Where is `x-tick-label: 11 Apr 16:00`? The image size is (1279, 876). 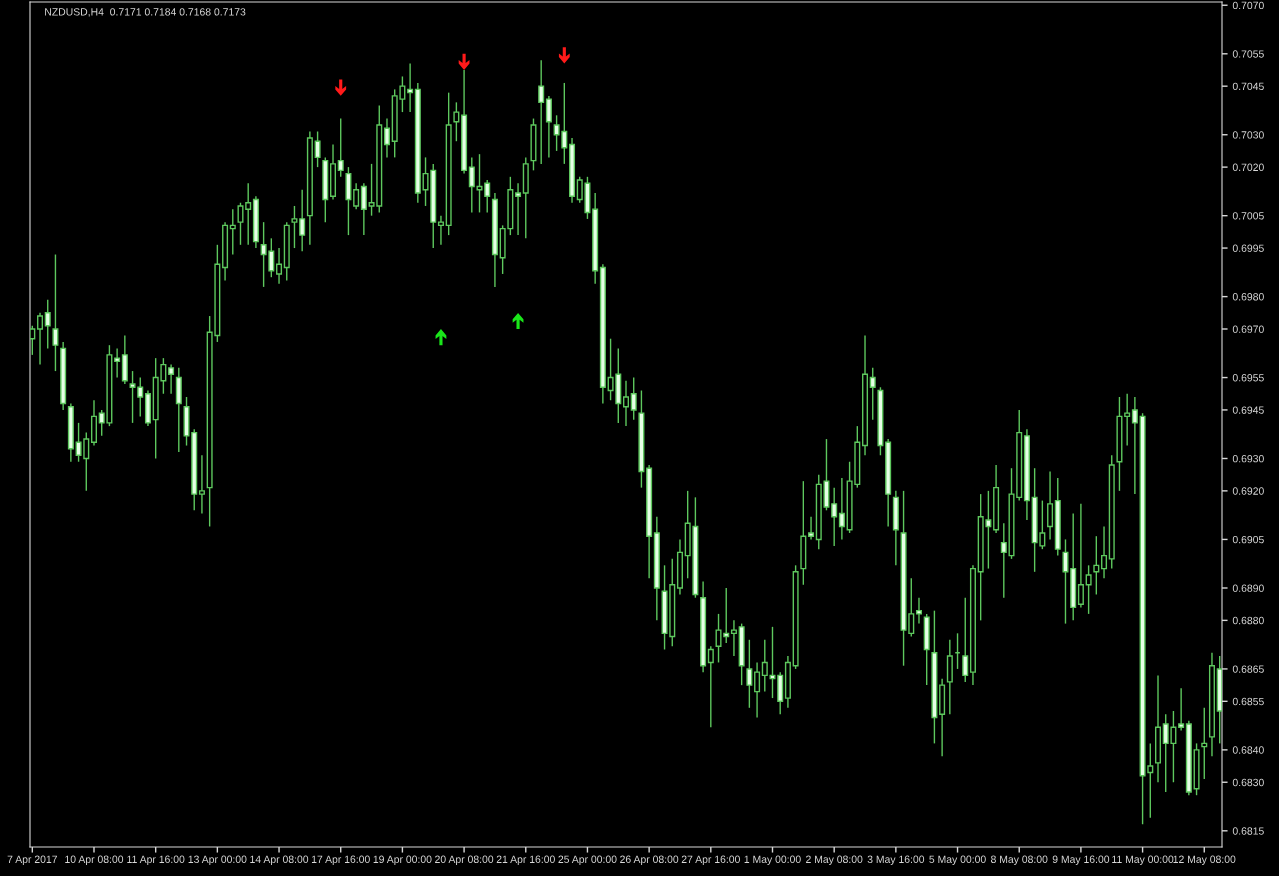
x-tick-label: 11 Apr 16:00 is located at coordinates (156, 860).